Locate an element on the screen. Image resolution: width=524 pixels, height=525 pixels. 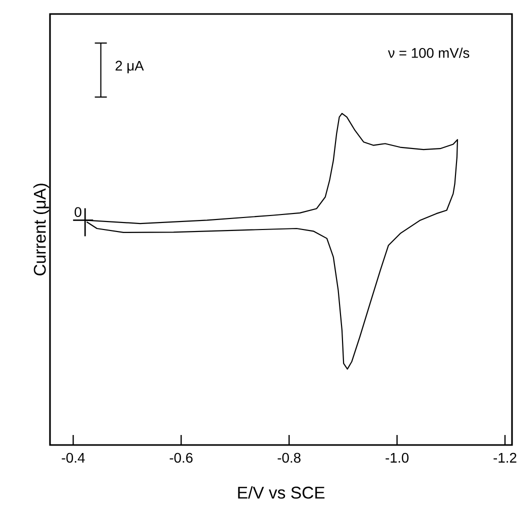
x-tick-label: -0.8 is located at coordinates (289, 457).